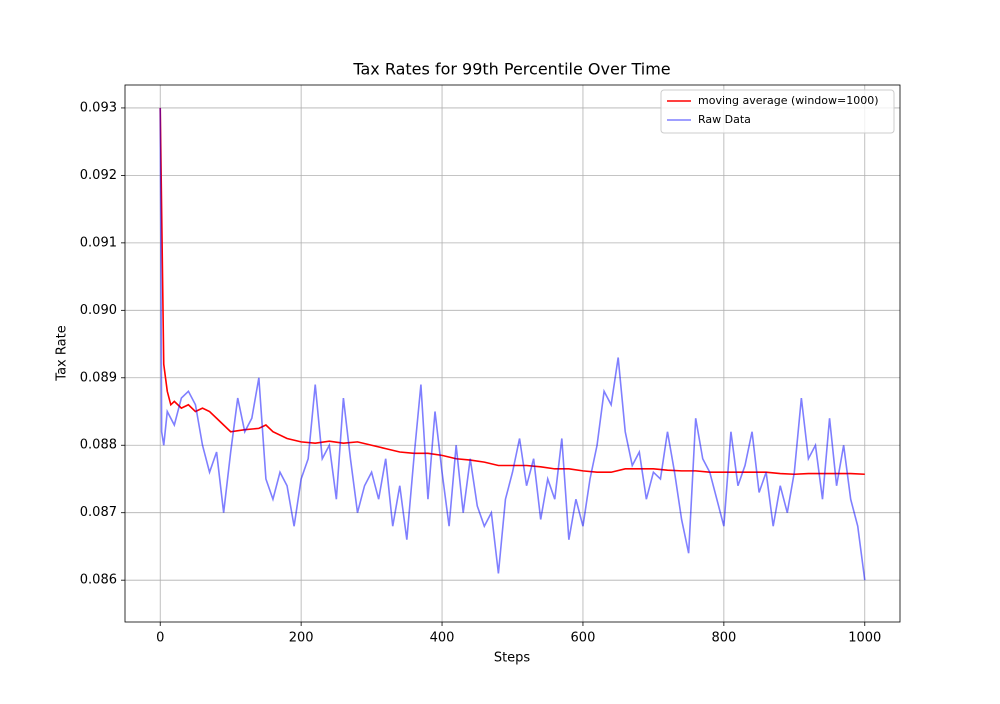 The image size is (1000, 704). Describe the element at coordinates (512, 658) in the screenshot. I see `x-axis-label: Steps` at that location.